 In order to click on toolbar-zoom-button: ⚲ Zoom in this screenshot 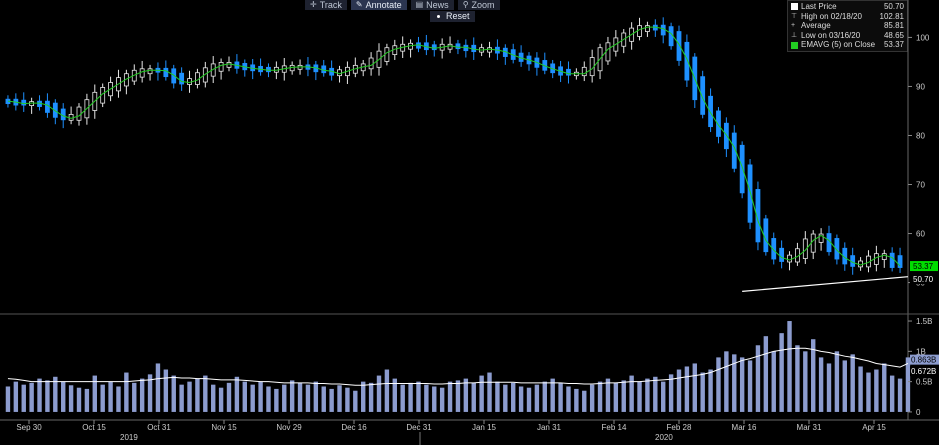, I will do `click(478, 5)`.